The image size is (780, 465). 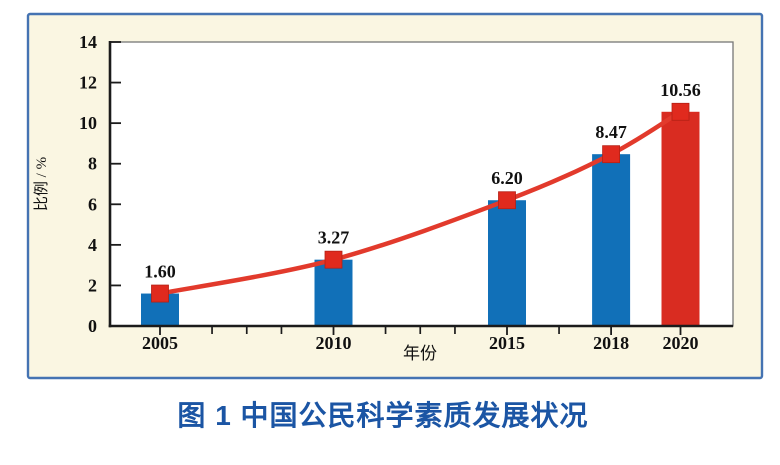 I want to click on x-tick-label: 2020, so click(x=681, y=343).